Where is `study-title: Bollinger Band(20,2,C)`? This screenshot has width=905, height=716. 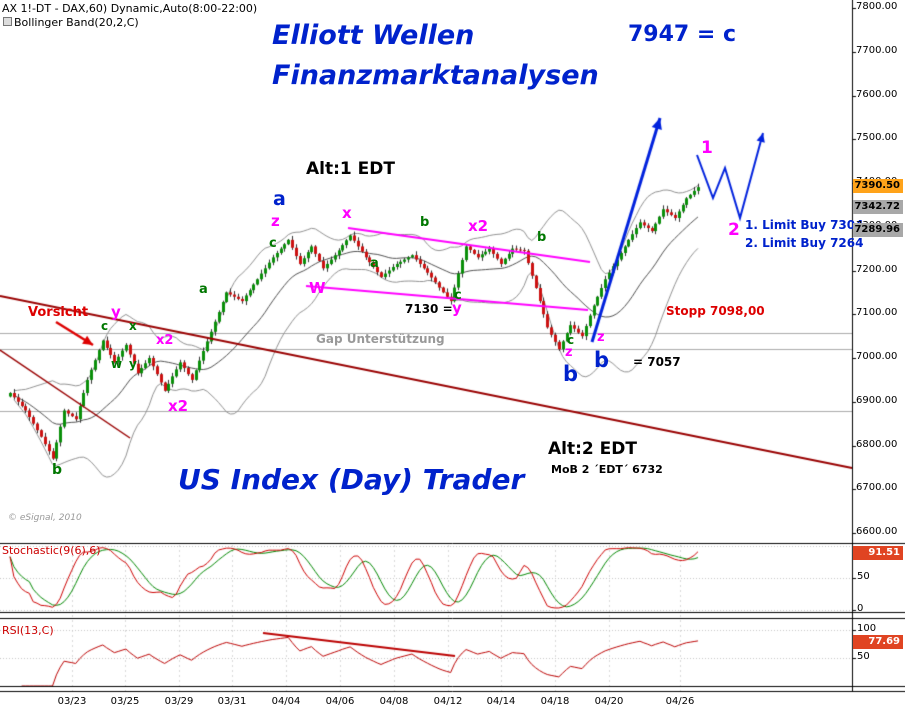
study-title: Bollinger Band(20,2,C) is located at coordinates (76, 22).